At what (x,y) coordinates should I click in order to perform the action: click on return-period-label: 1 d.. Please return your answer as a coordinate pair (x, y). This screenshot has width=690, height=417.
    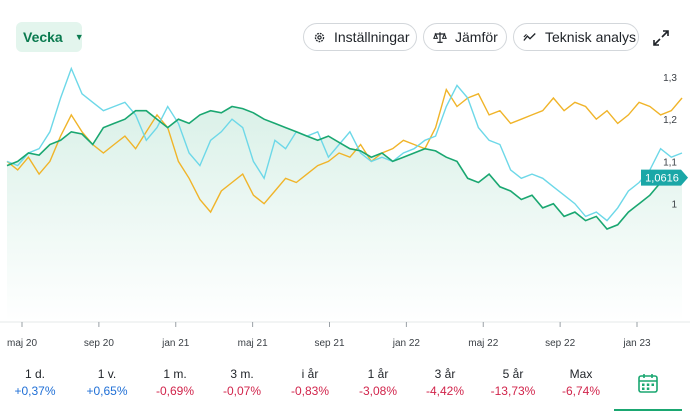
    Looking at the image, I should click on (34, 374).